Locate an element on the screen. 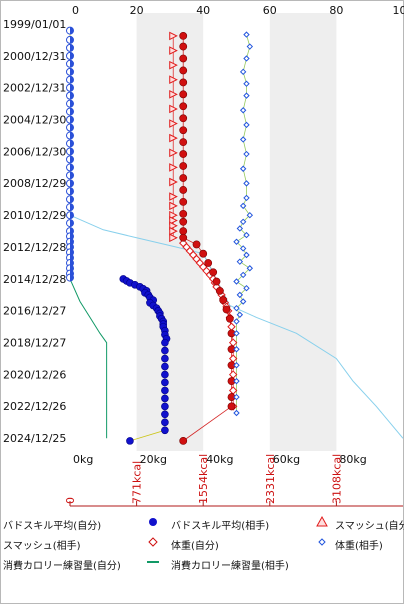 This screenshot has height=605, width=404. calorie-tick-label: 0 is located at coordinates (70, 500).